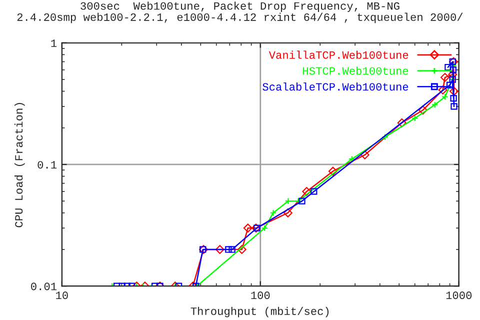  Describe the element at coordinates (338, 54) in the screenshot. I see `legend-label: VanillaTCP.Web100tune` at that location.